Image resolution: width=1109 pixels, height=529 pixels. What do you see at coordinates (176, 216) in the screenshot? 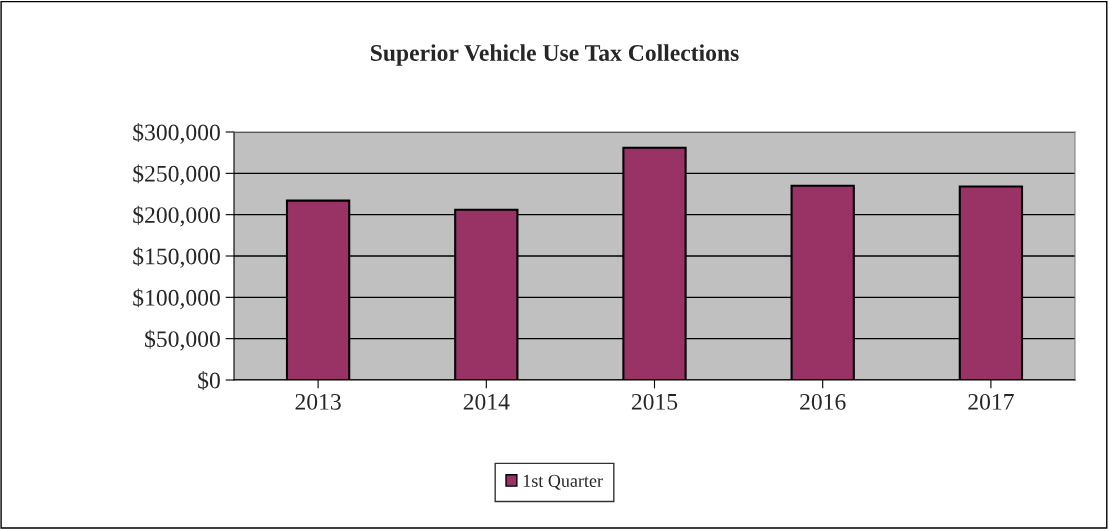
I see `y-tick-label: $200,000` at bounding box center [176, 216].